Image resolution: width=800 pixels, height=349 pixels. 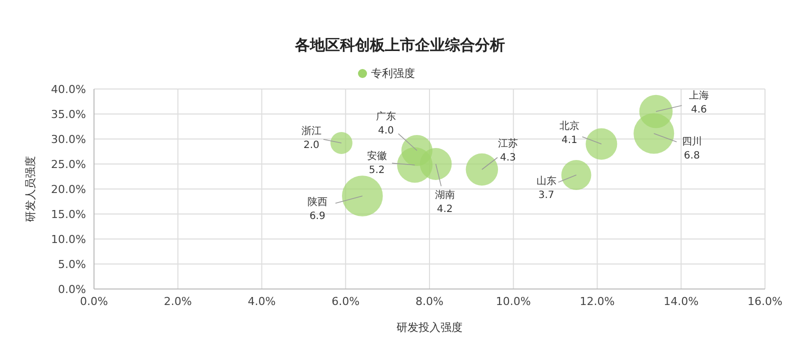 I want to click on x-tick-label: 2.0%, so click(x=178, y=301).